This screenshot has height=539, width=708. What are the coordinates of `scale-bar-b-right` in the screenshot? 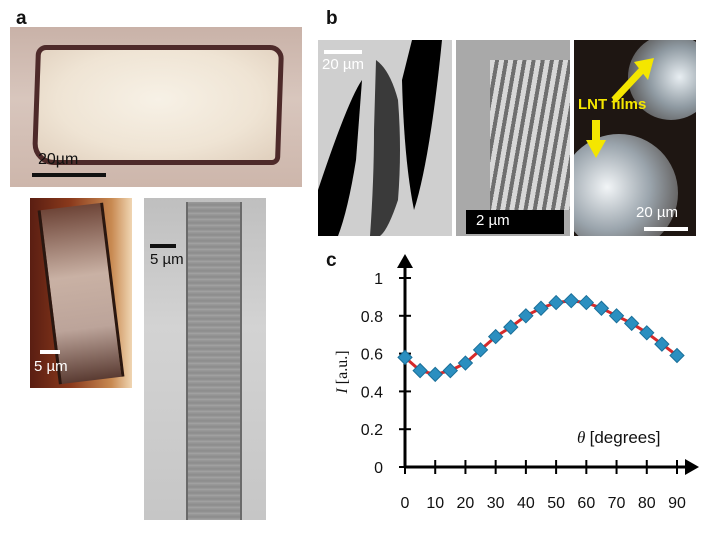 It's located at (666, 229).